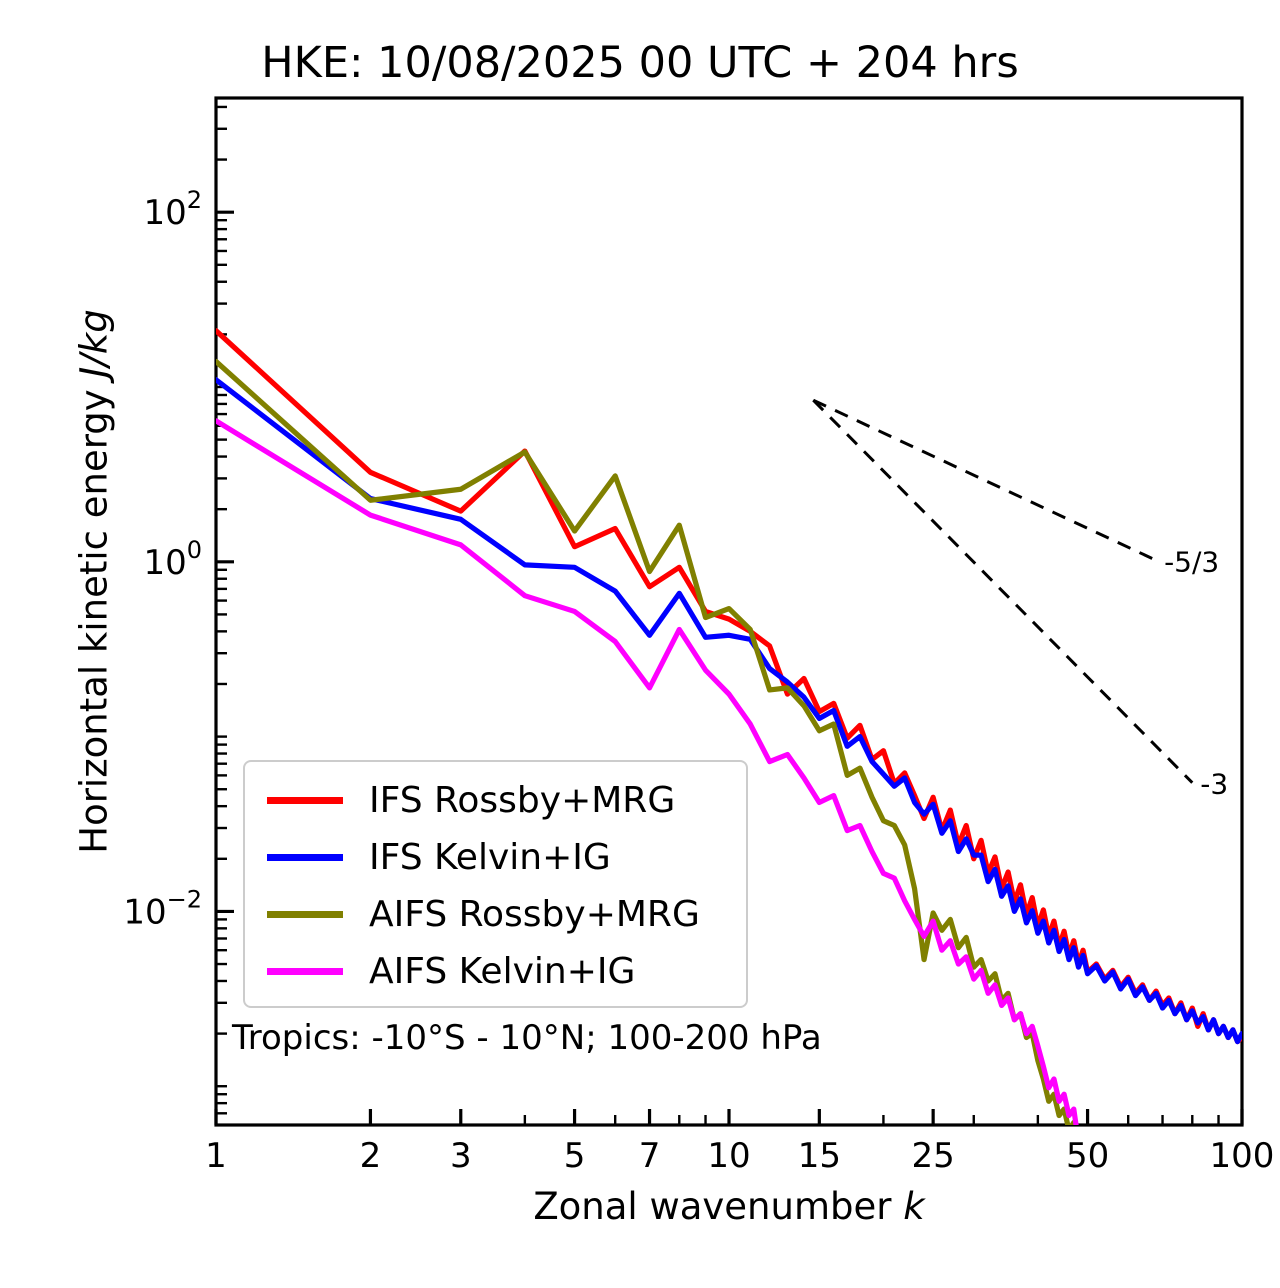 This screenshot has width=1280, height=1288. I want to click on legend-item: IFS Rossby+MRG, so click(495, 800).